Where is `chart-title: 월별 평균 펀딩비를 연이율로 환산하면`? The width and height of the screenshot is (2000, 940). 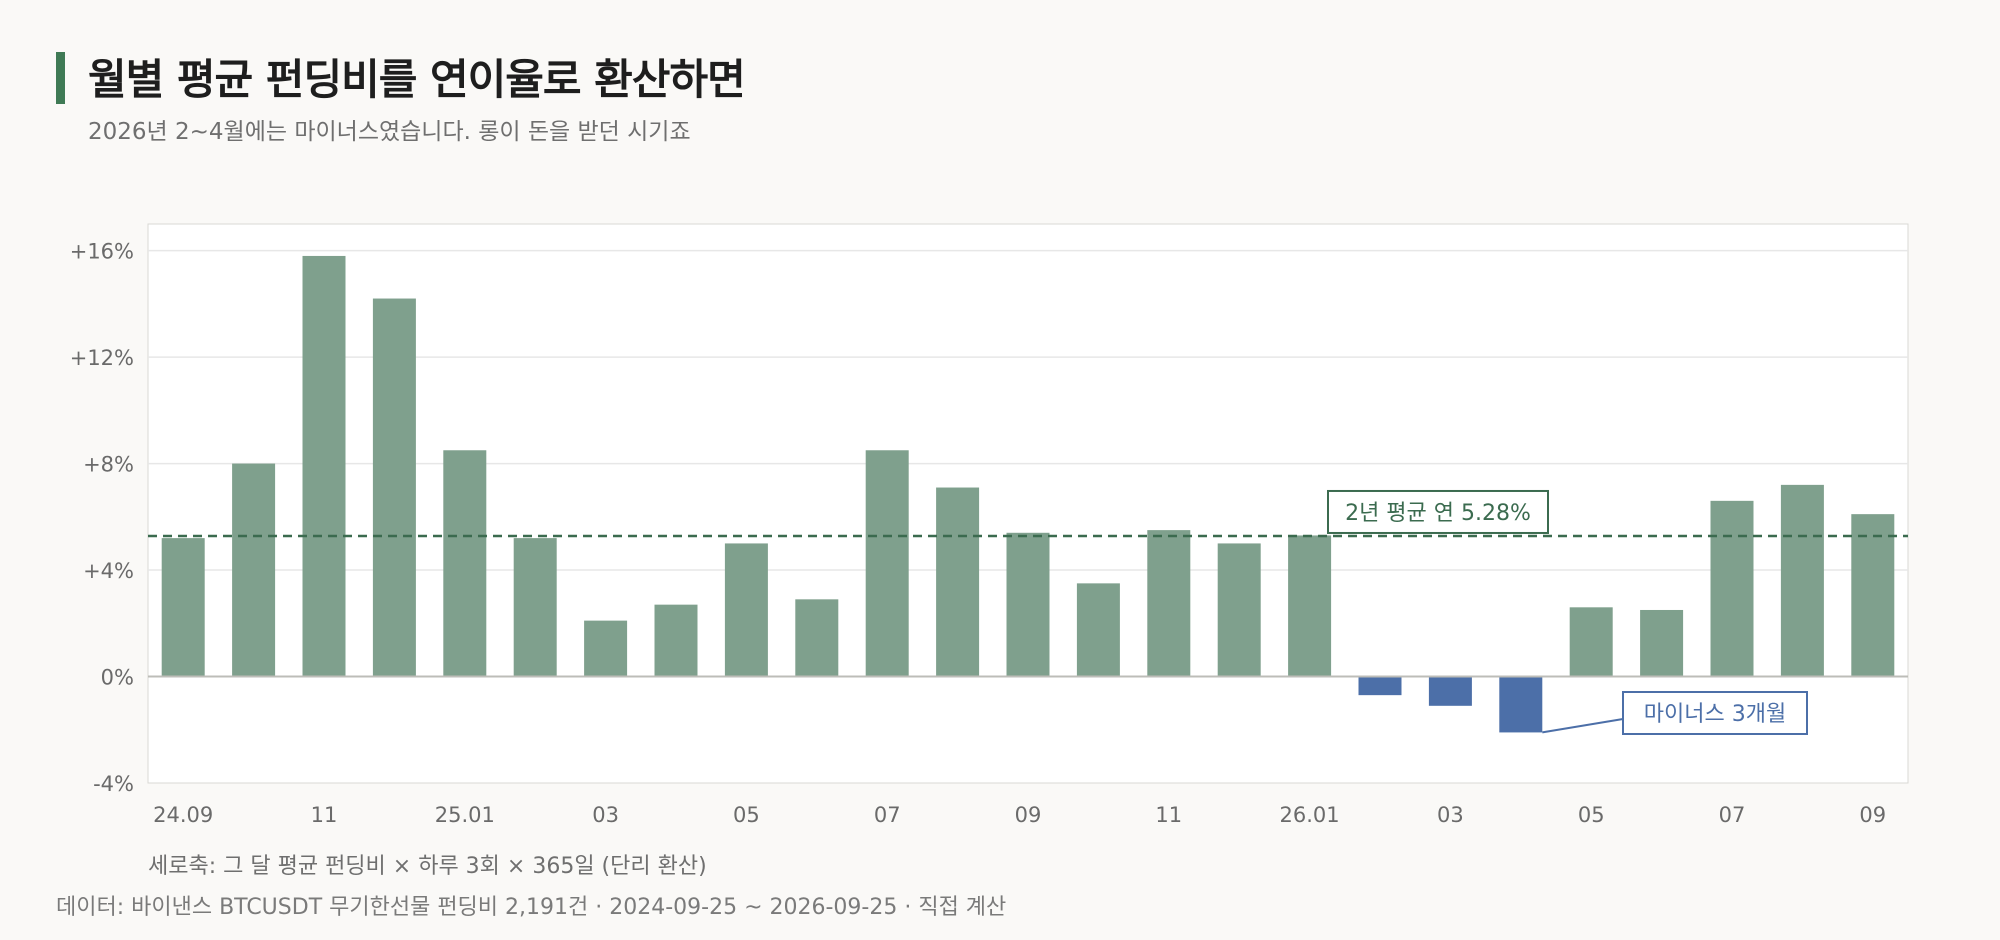 chart-title: 월별 평균 펀딩비를 연이율로 환산하면 is located at coordinates (417, 79).